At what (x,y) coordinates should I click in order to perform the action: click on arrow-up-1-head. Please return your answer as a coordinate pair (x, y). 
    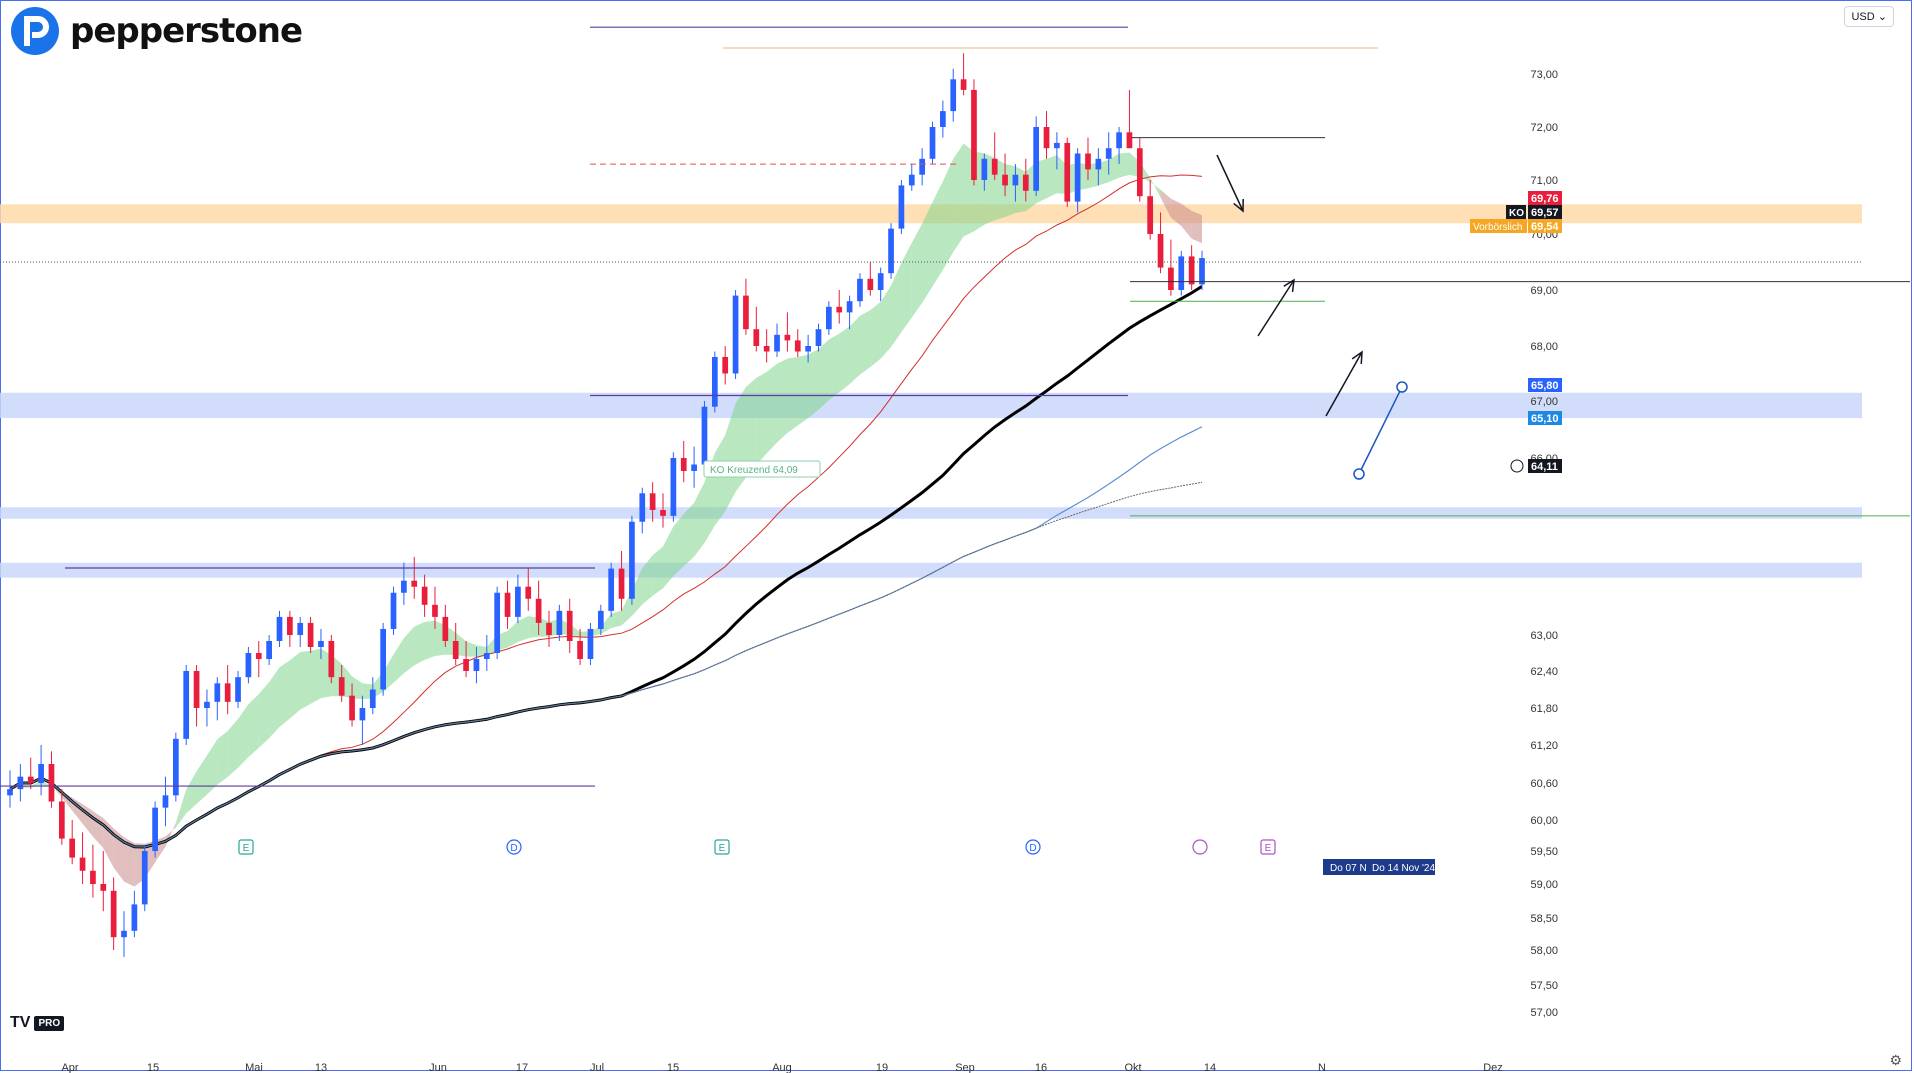
    Looking at the image, I should click on (1289, 285).